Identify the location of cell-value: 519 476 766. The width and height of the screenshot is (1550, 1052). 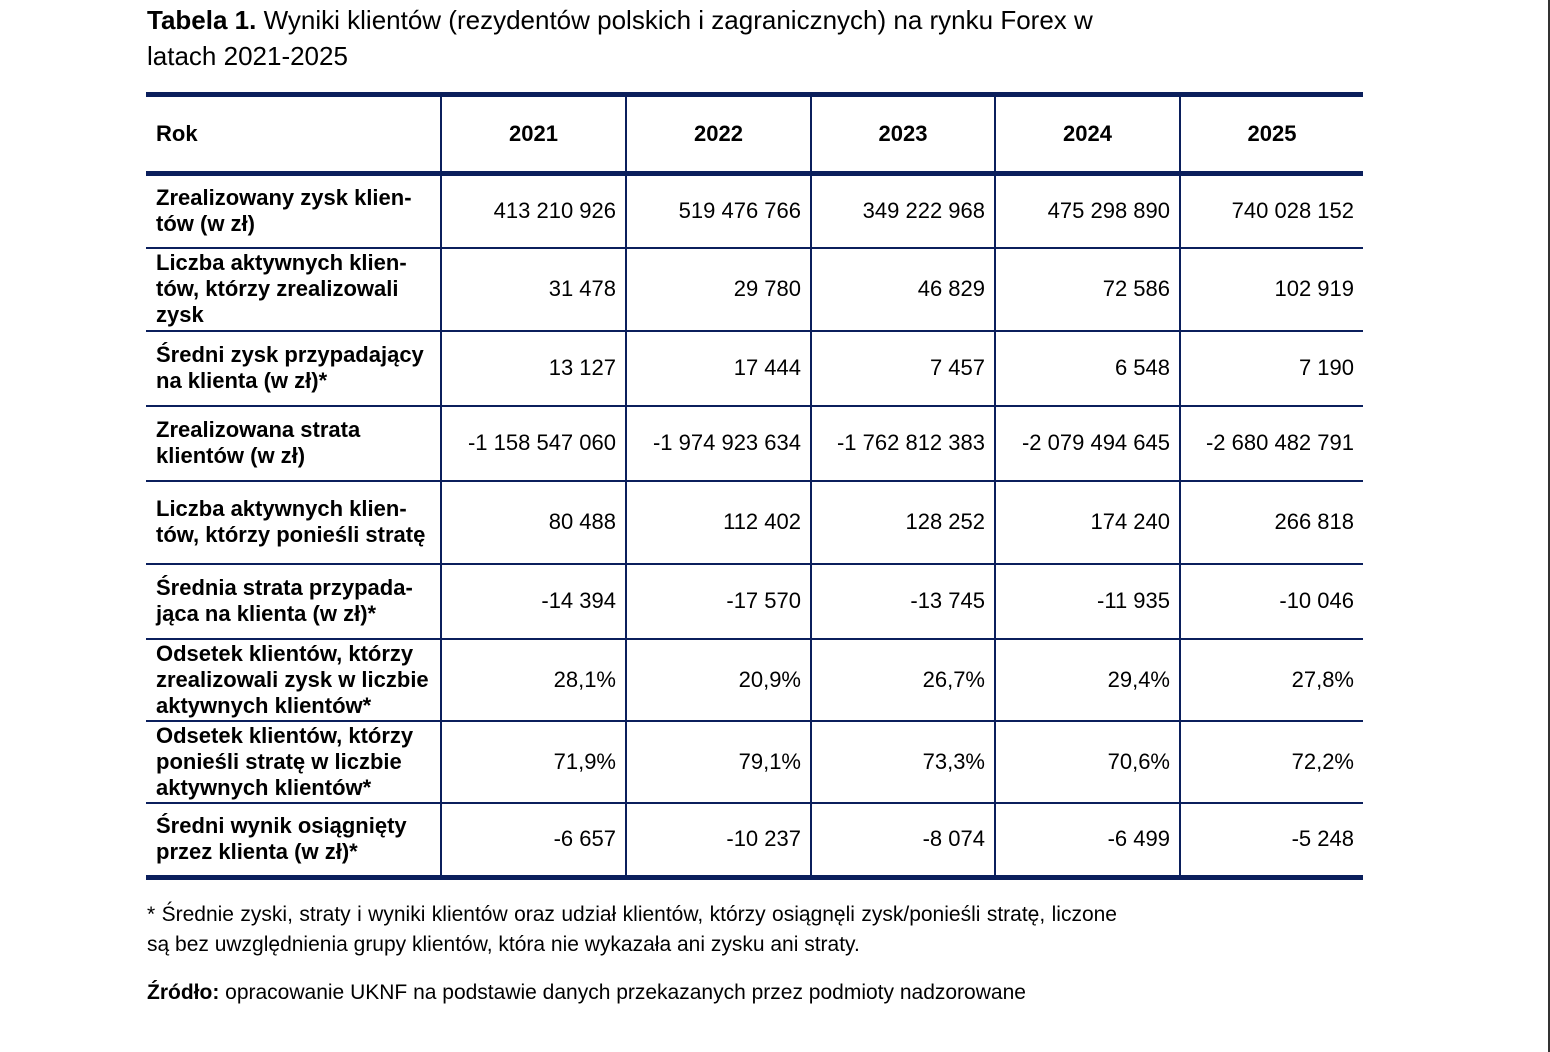
(718, 211).